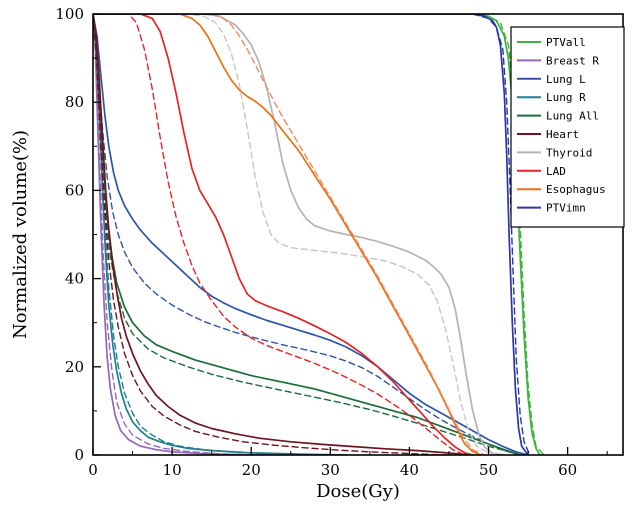 The image size is (635, 514). I want to click on y-tick-label: 0, so click(79, 455).